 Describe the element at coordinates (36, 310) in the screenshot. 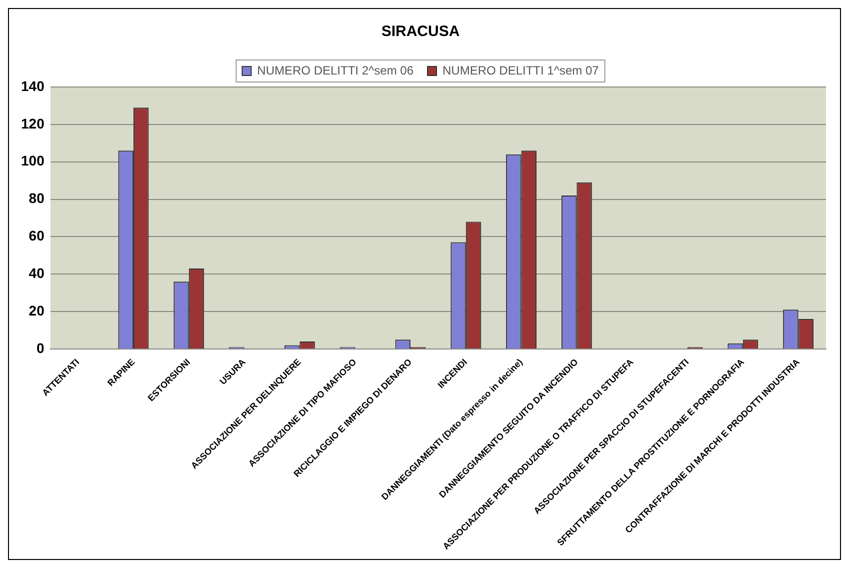

I see `y-tick-label: 20` at that location.